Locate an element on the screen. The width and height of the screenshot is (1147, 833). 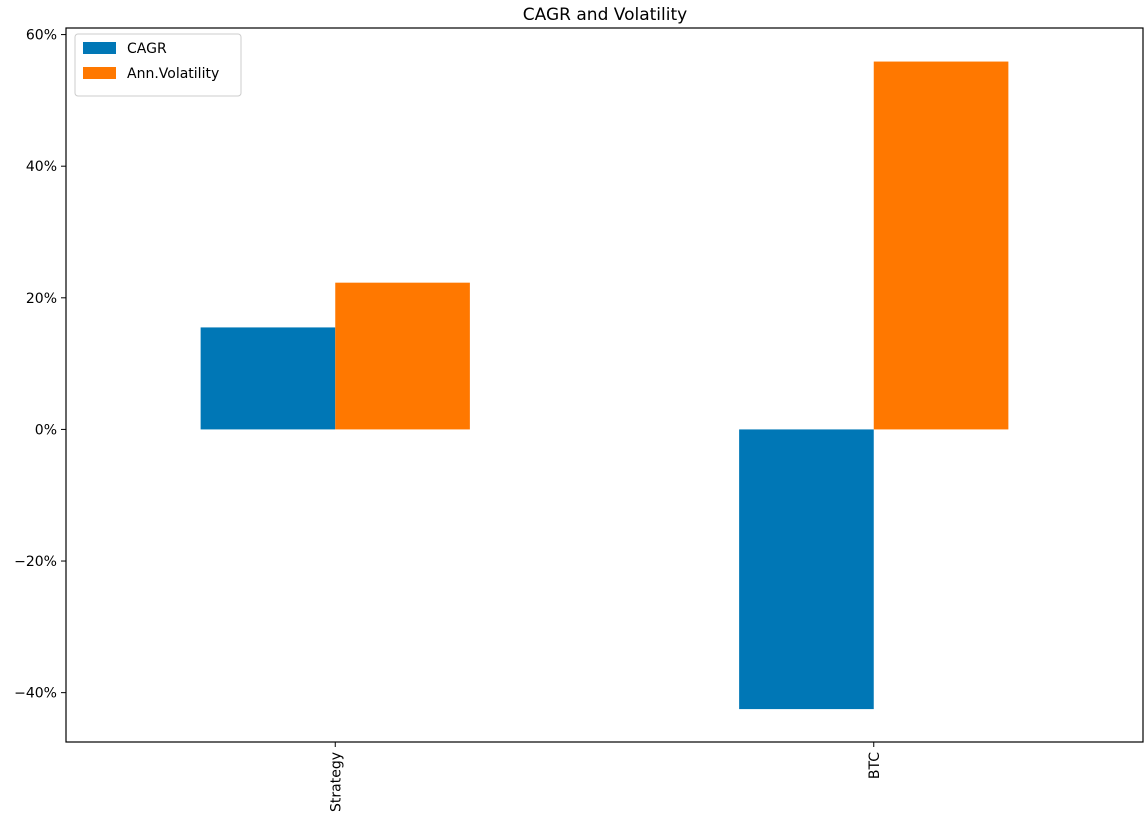
x-tick-label: BTC is located at coordinates (875, 765).